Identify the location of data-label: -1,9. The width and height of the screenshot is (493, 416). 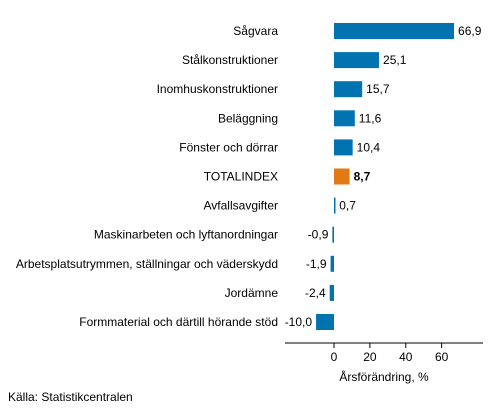
(316, 264).